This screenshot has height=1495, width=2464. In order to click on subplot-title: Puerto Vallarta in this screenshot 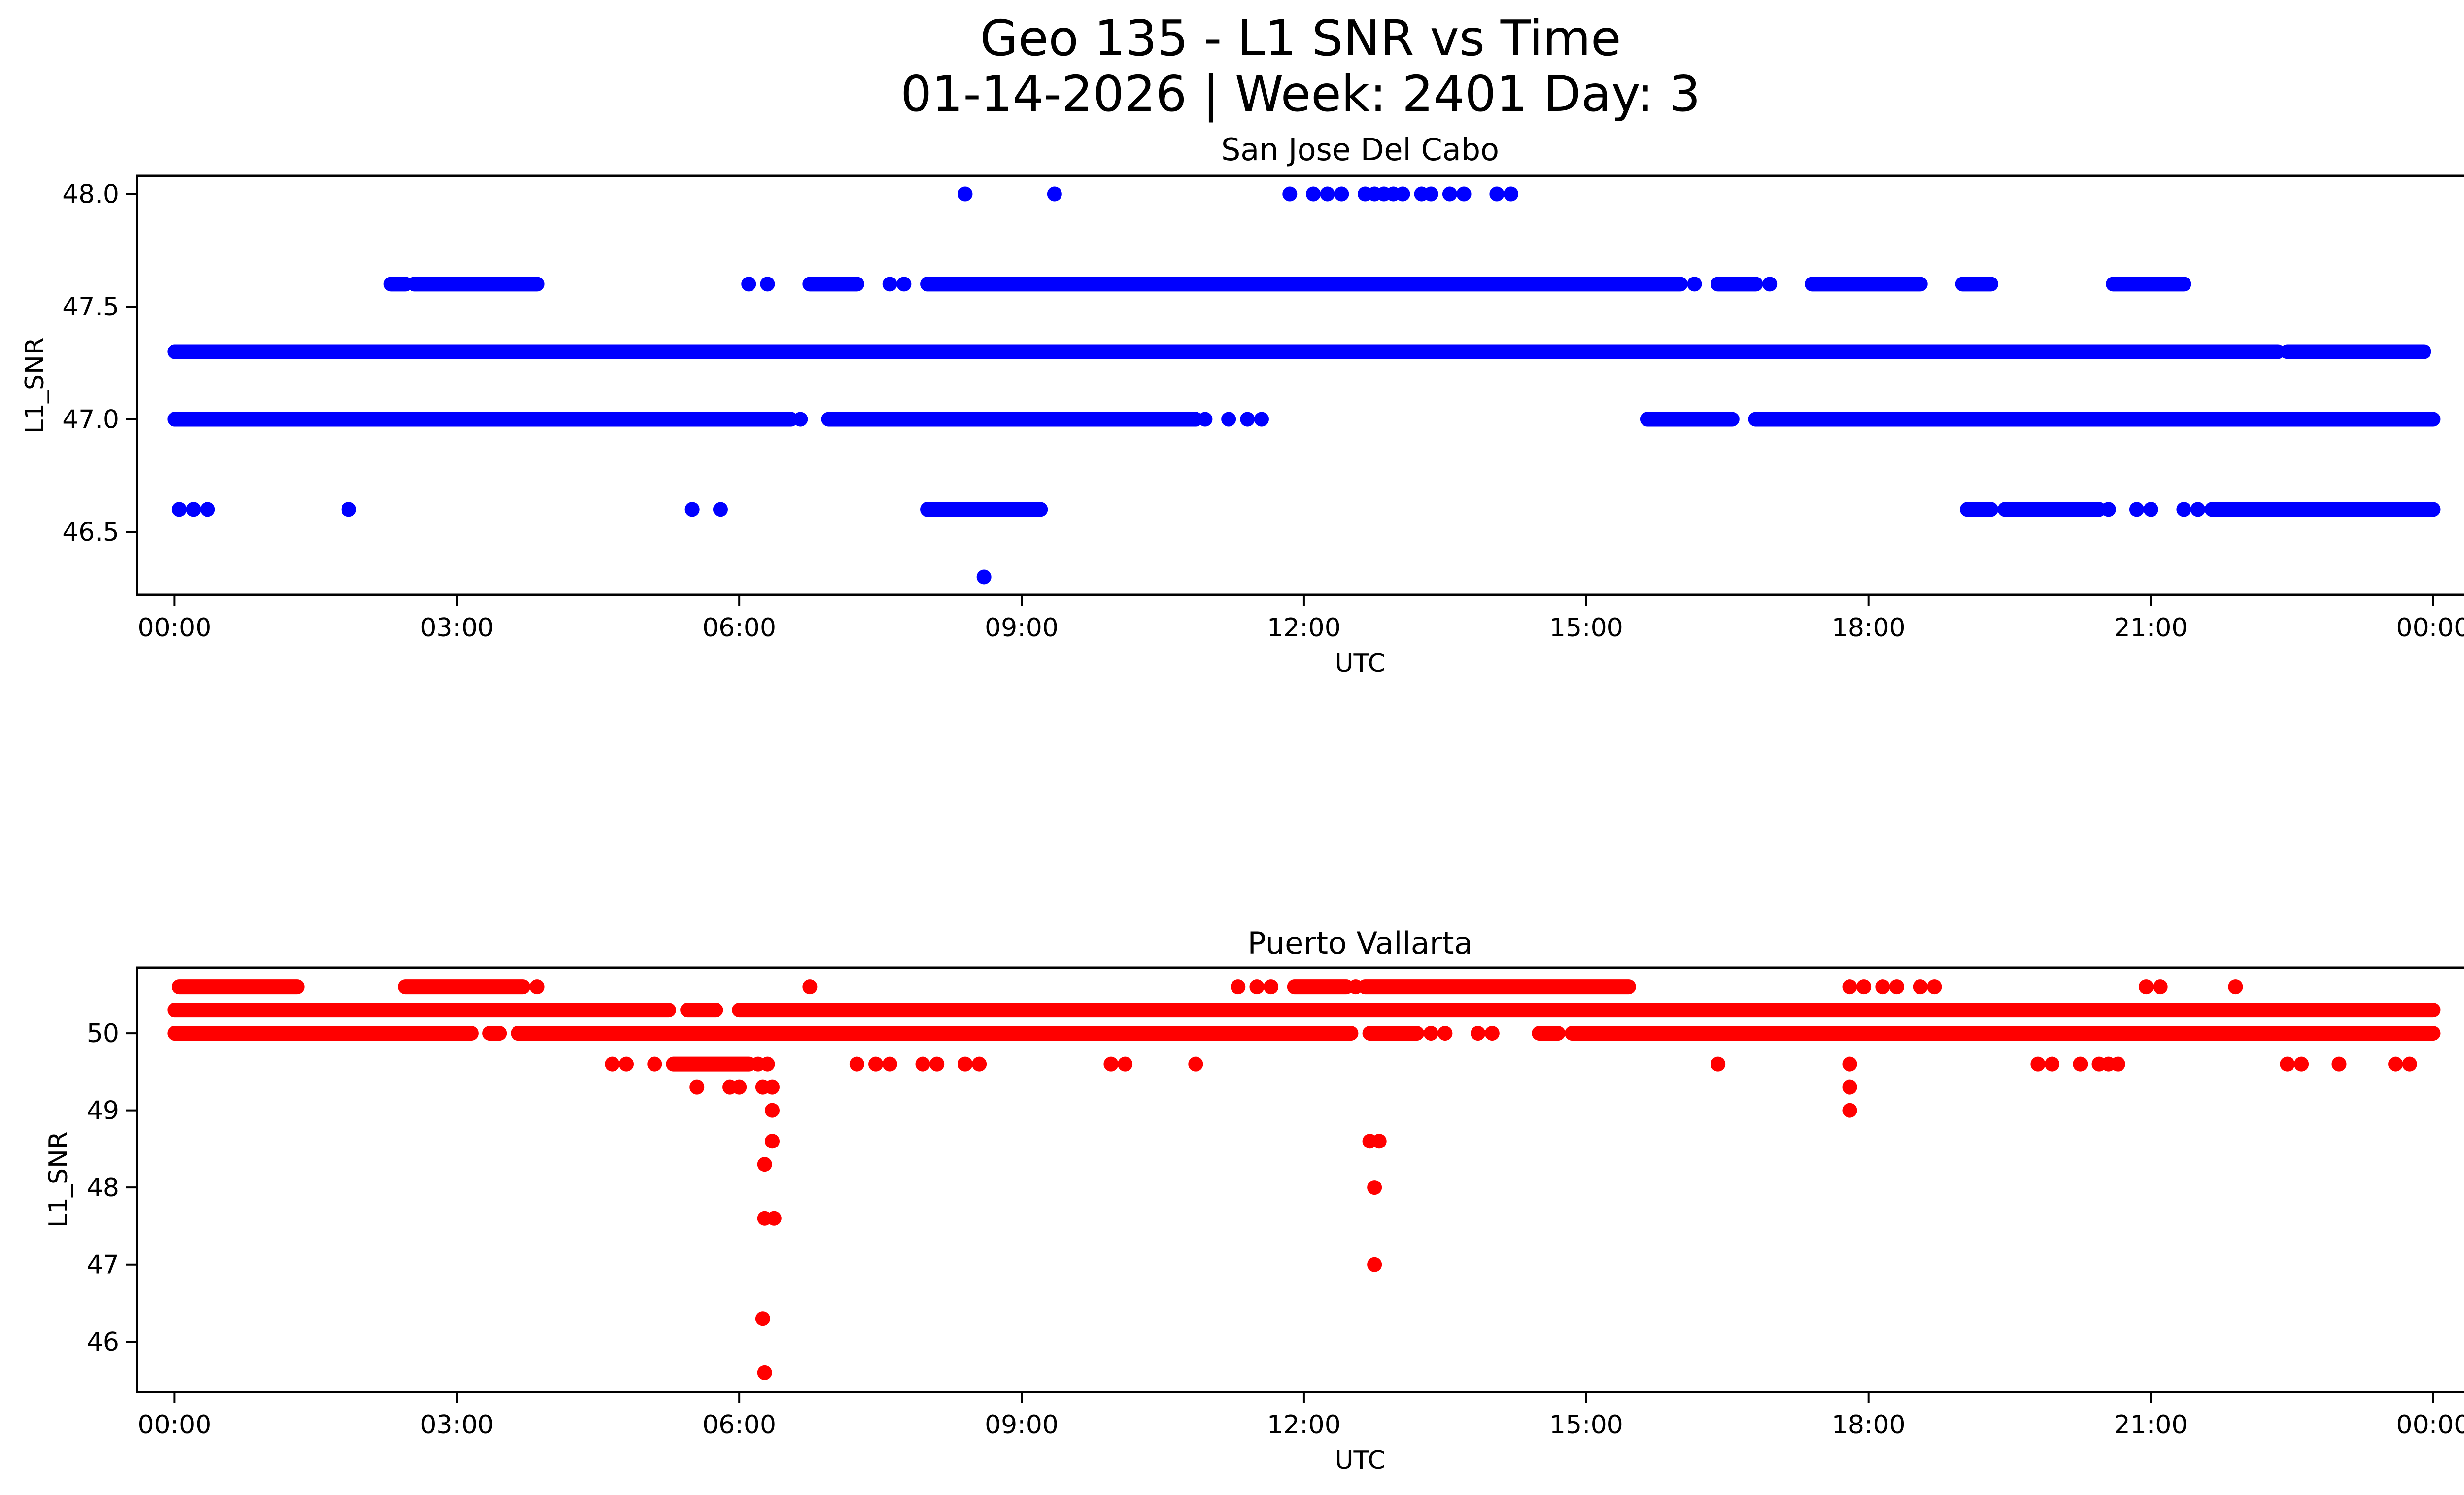, I will do `click(1359, 943)`.